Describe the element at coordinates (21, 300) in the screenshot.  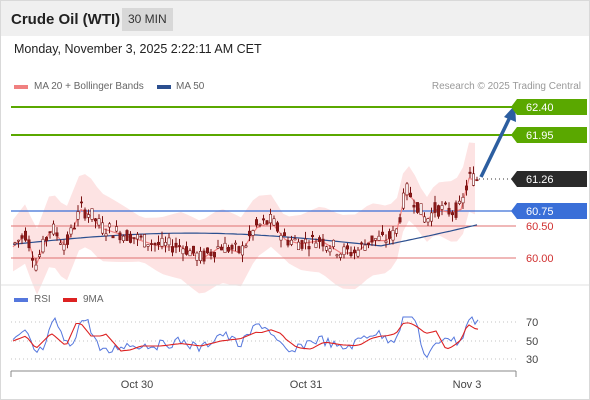
I see `rsi-legend-swatch` at that location.